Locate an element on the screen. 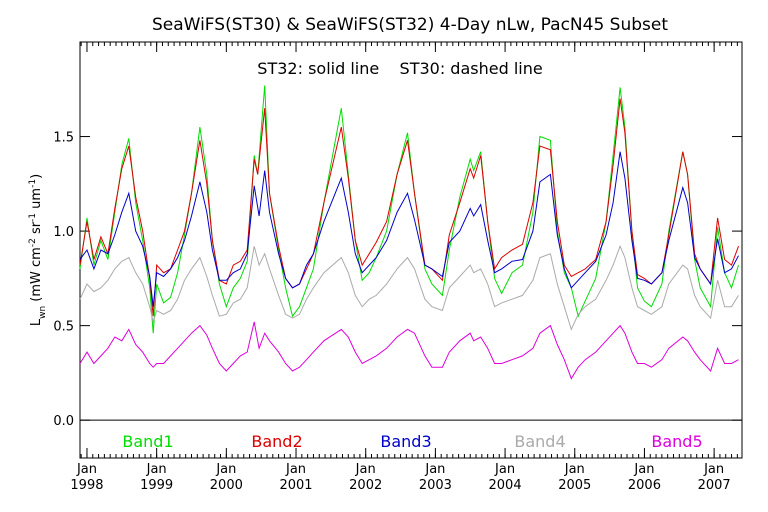 The height and width of the screenshot is (512, 768). x-tick-year: 1999 is located at coordinates (156, 485).